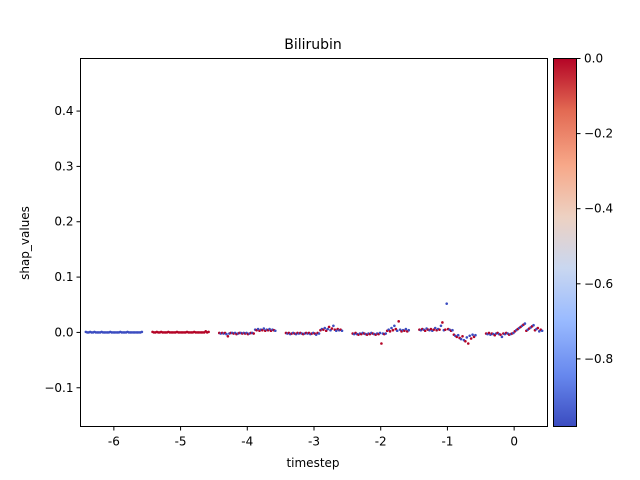  I want to click on colorbar-tick-label: 0.0, so click(593, 59).